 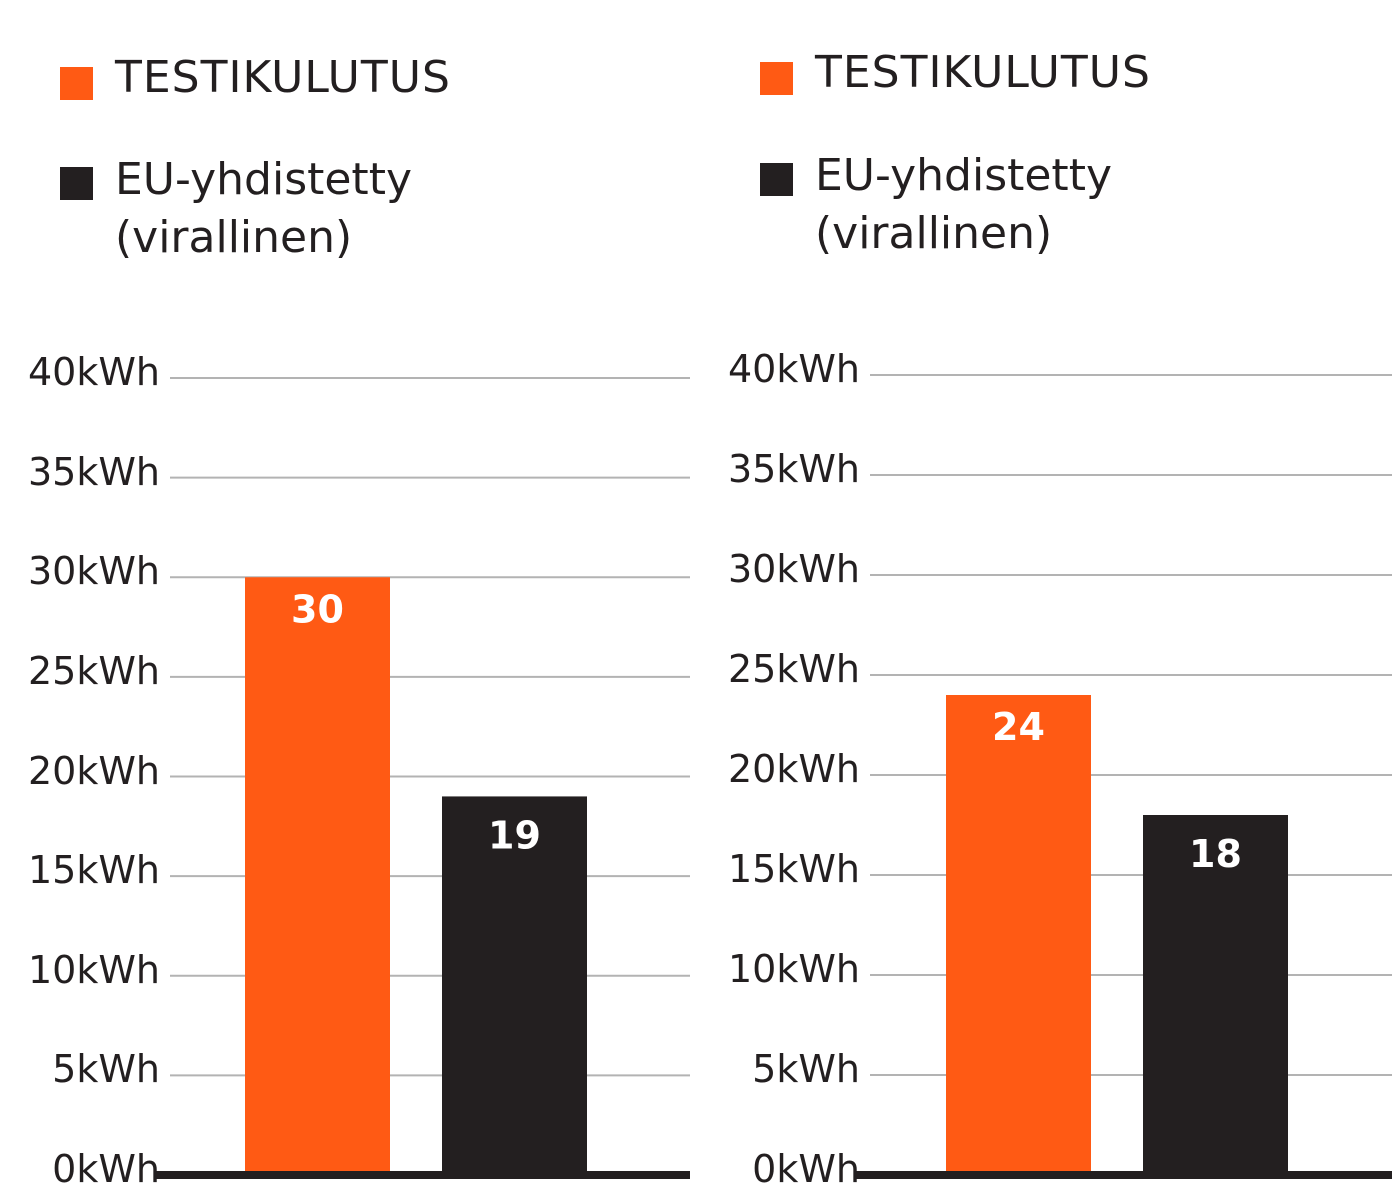 I want to click on bar-value-label: 18, so click(x=1215, y=854).